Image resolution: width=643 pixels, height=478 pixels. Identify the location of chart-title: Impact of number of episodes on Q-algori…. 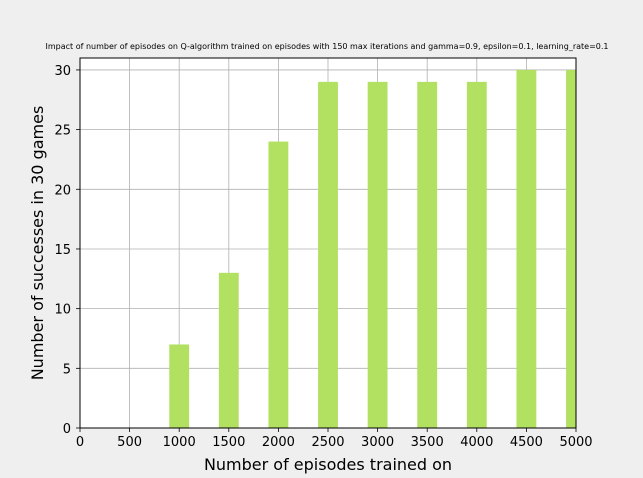
(327, 46).